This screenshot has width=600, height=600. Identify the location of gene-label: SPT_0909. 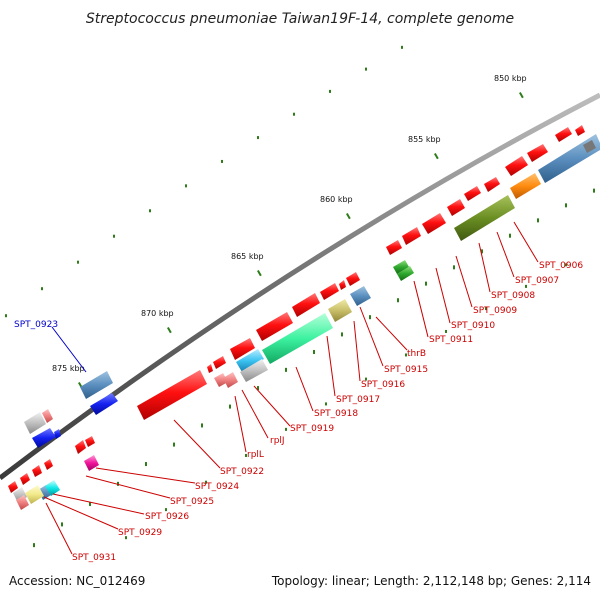
(495, 311).